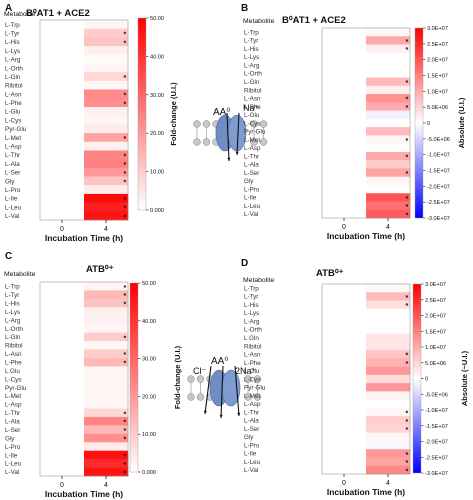  Describe the element at coordinates (224, 387) in the screenshot. I see `transporter-schematic: Cl⁻ AA⁰ 2Na⁺` at that location.